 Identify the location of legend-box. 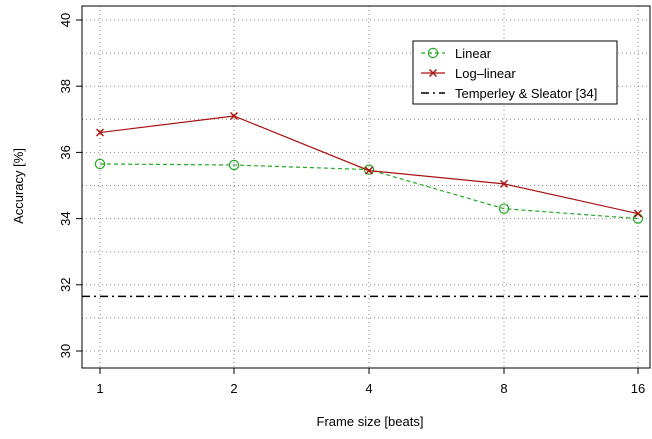
(515, 72).